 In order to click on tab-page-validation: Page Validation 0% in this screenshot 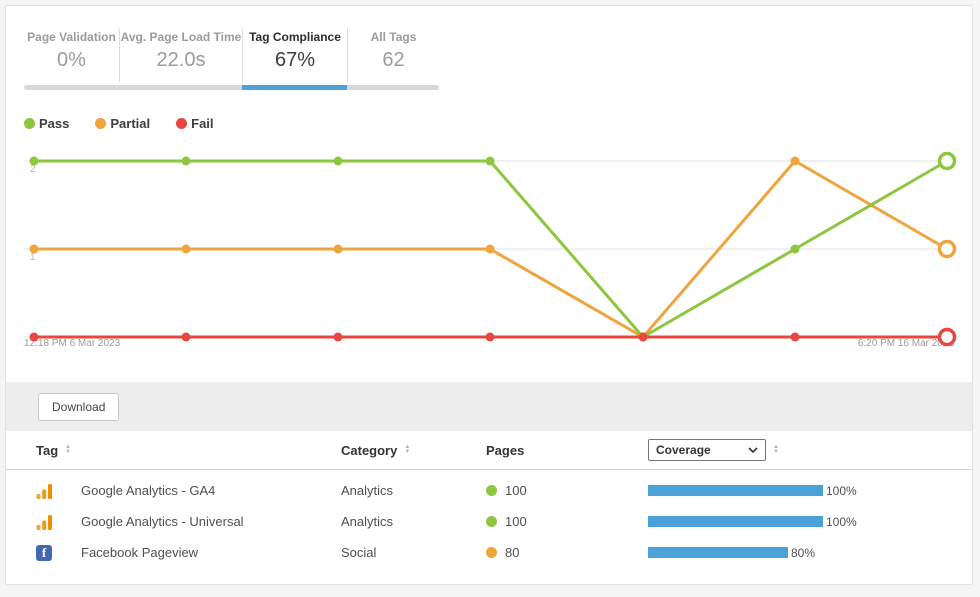, I will do `click(71, 55)`.